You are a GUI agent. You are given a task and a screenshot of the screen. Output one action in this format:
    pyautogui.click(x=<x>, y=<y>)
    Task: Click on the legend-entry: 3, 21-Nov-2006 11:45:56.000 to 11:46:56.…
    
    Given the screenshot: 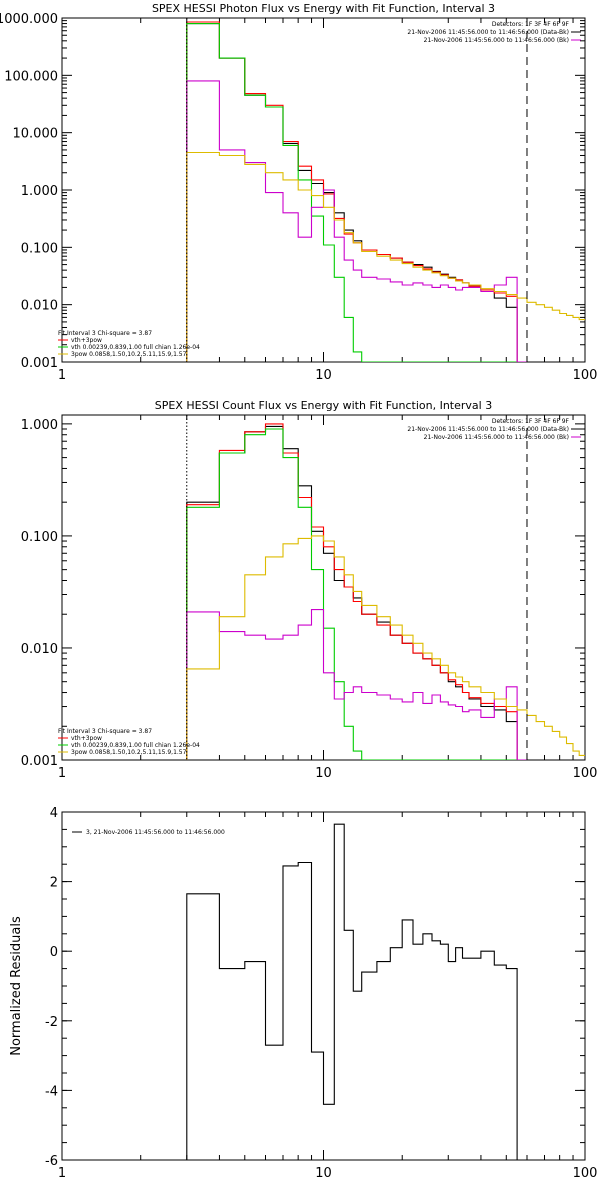 What is the action you would take?
    pyautogui.click(x=155, y=832)
    